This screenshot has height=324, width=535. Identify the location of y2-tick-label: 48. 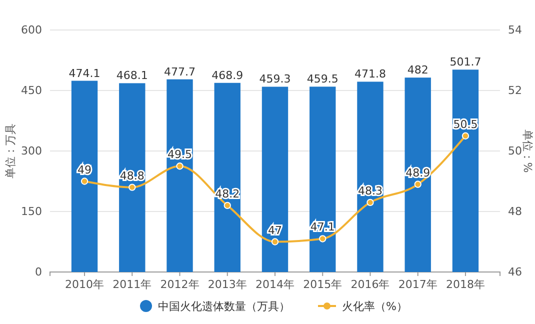
(515, 211).